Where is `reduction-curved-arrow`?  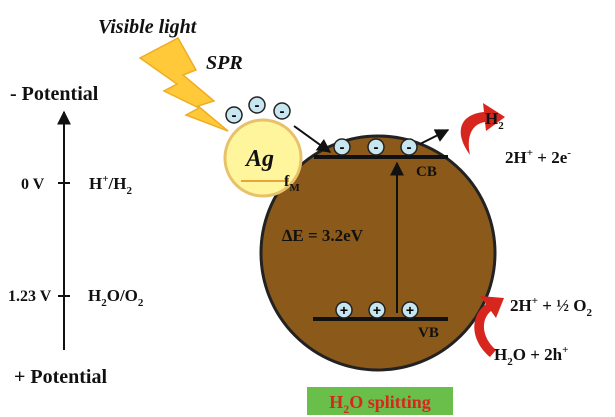
reduction-curved-arrow is located at coordinates (482, 129).